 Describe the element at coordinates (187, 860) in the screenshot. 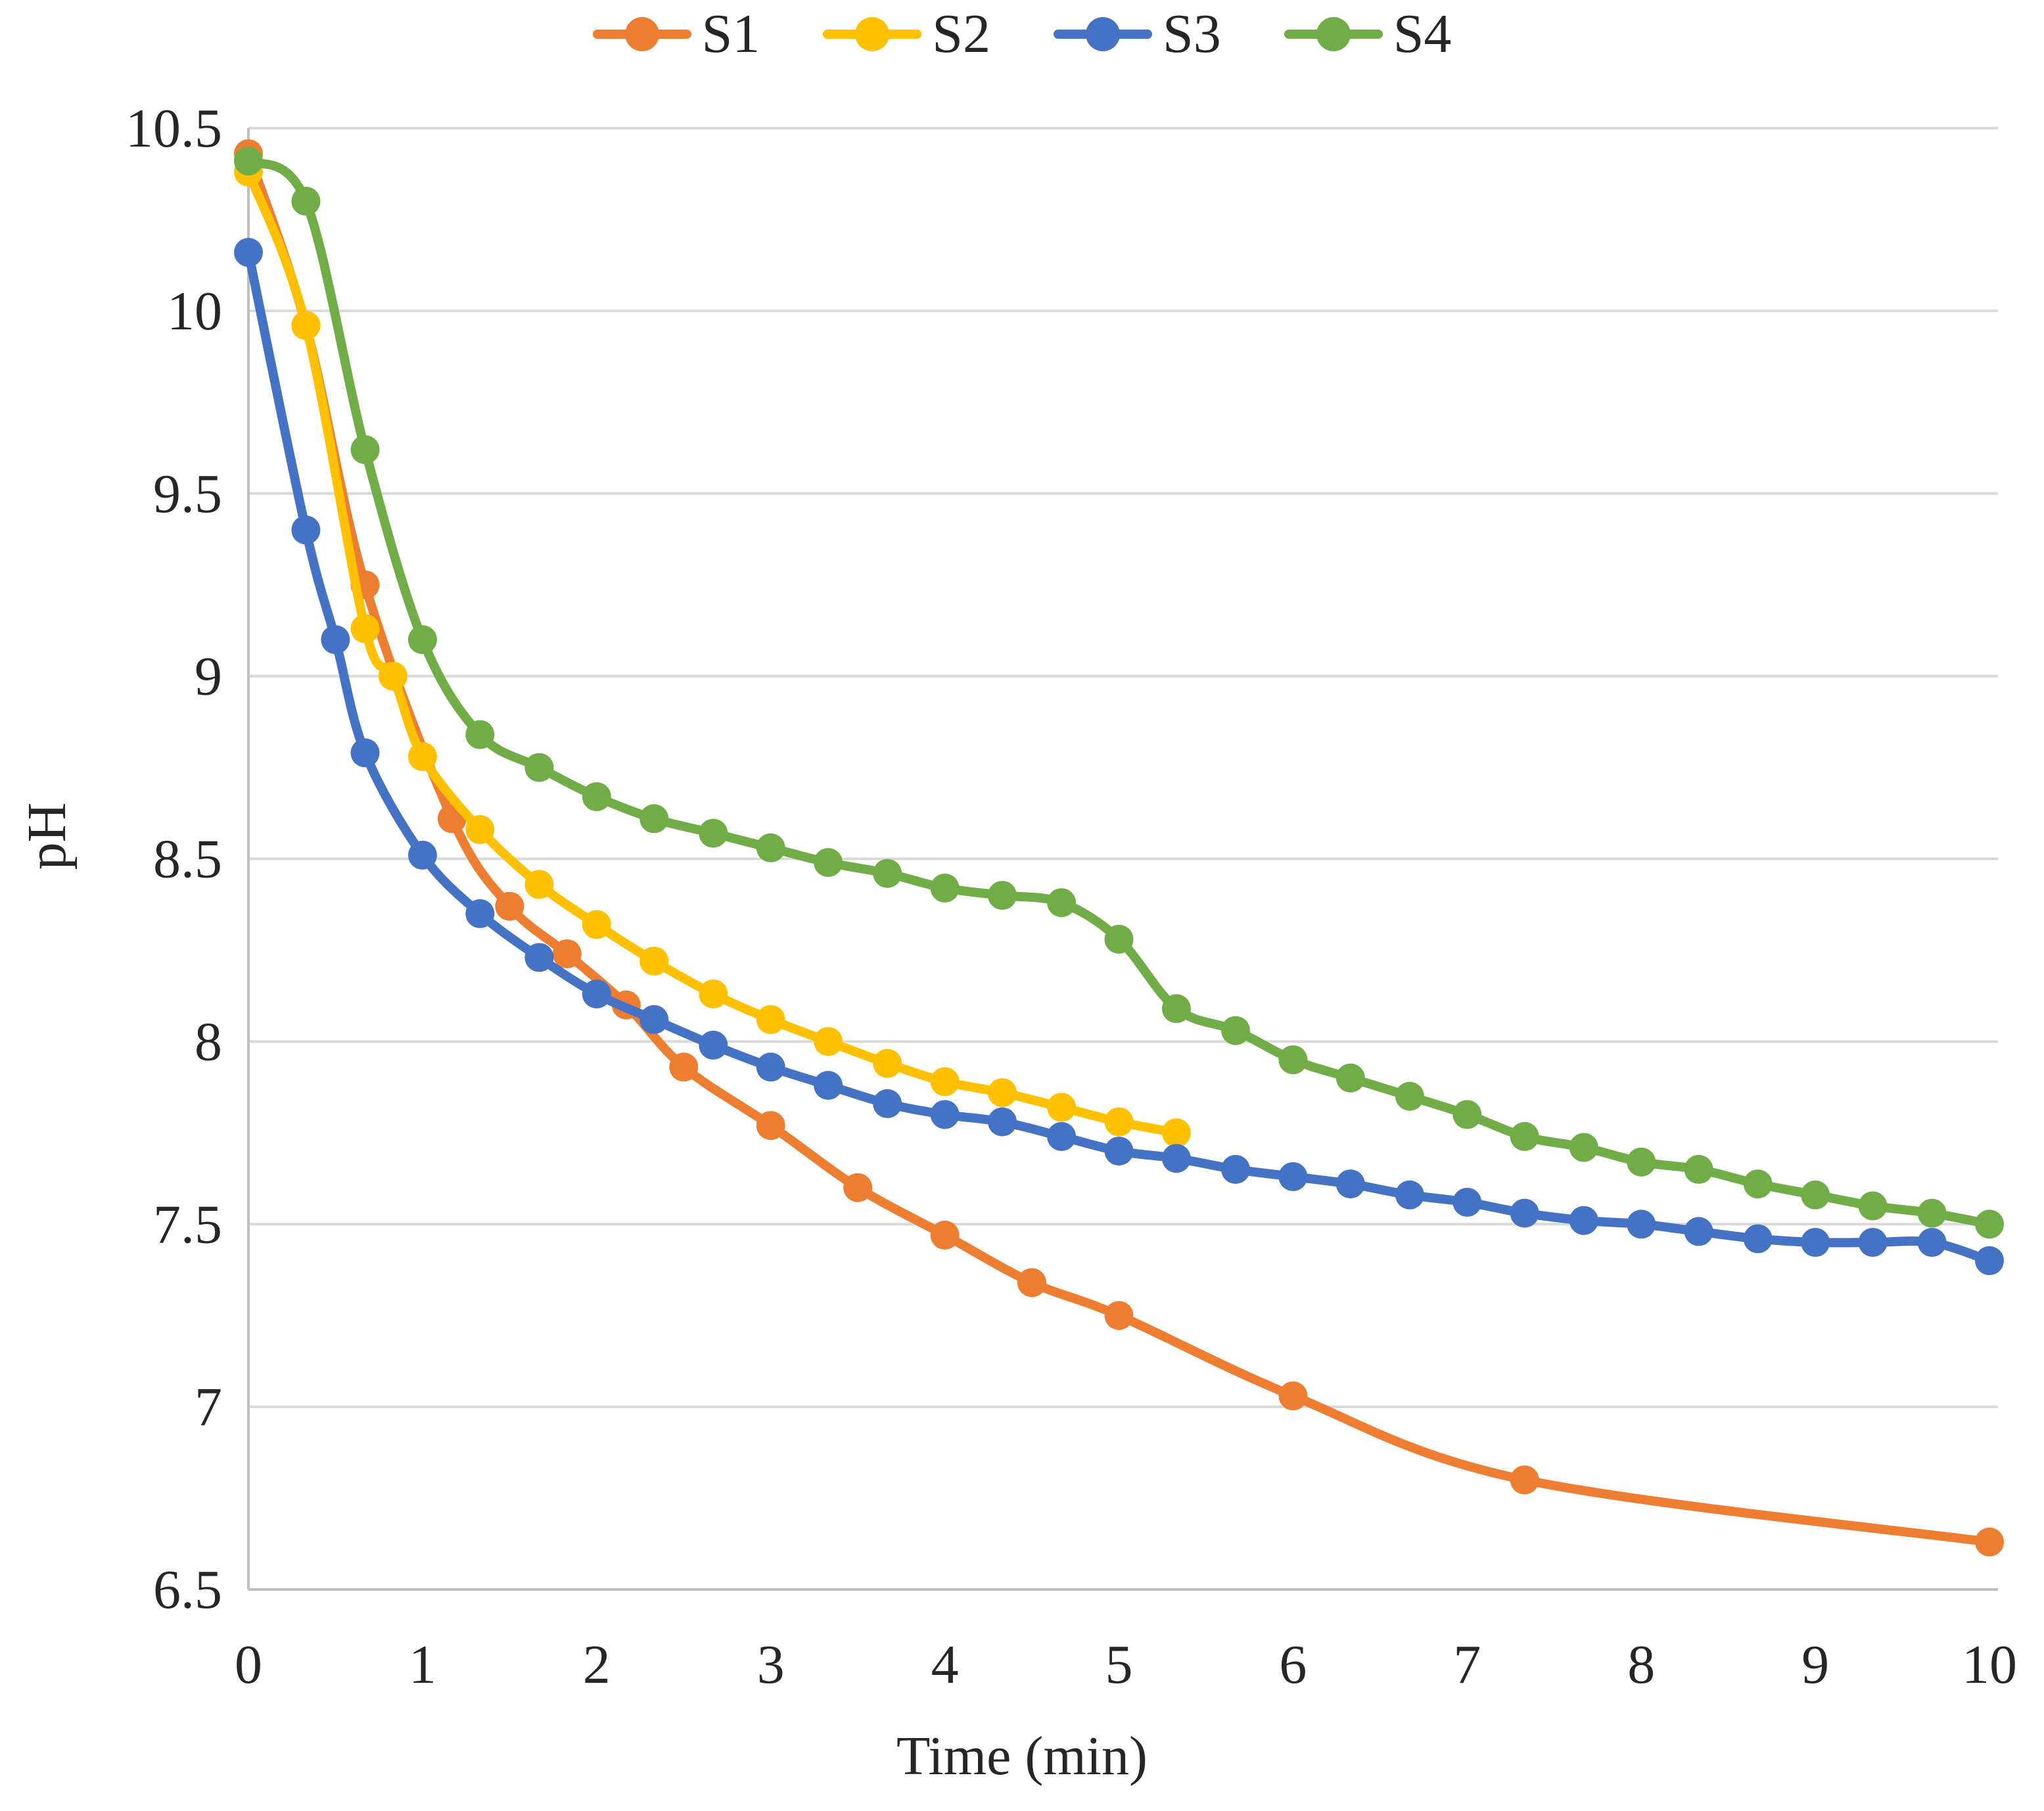

I see `y-tick-label-8.5: 8.5` at that location.